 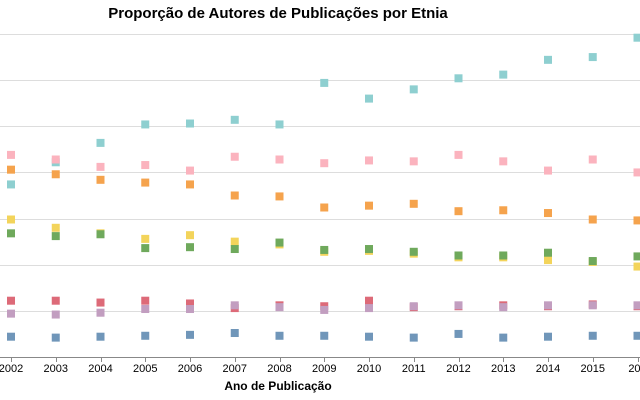 I want to click on x-tick-label: 2012, so click(x=458, y=369).